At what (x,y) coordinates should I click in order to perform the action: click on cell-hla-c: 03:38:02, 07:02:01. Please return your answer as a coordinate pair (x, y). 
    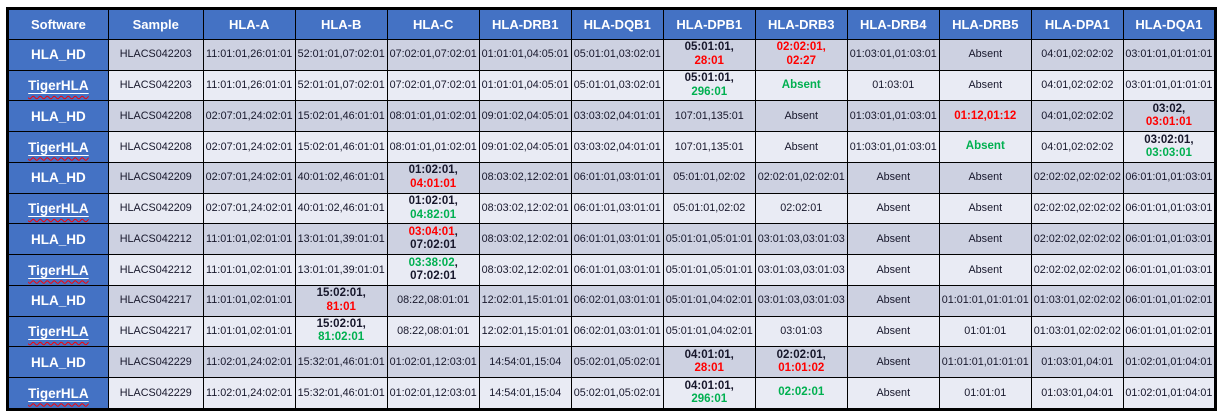
    Looking at the image, I should click on (433, 270).